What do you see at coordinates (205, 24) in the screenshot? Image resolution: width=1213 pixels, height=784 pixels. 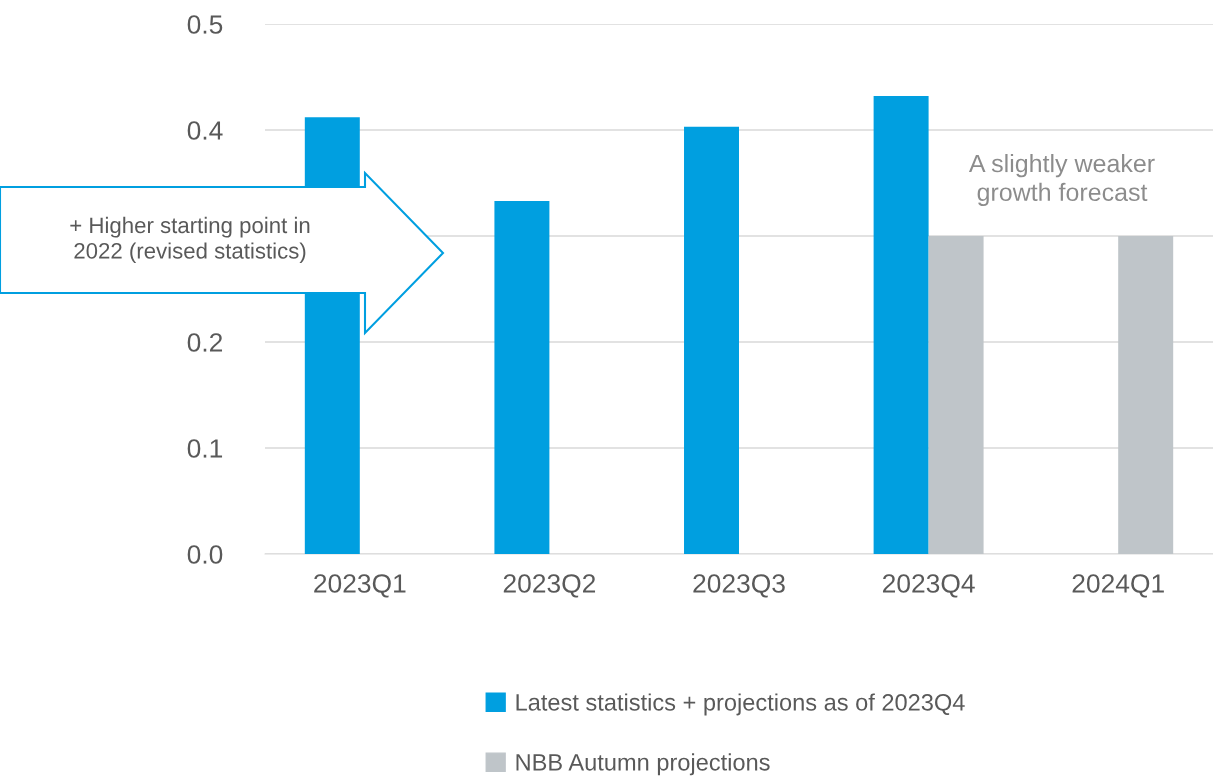 I see `y-tick-label: 0.5` at bounding box center [205, 24].